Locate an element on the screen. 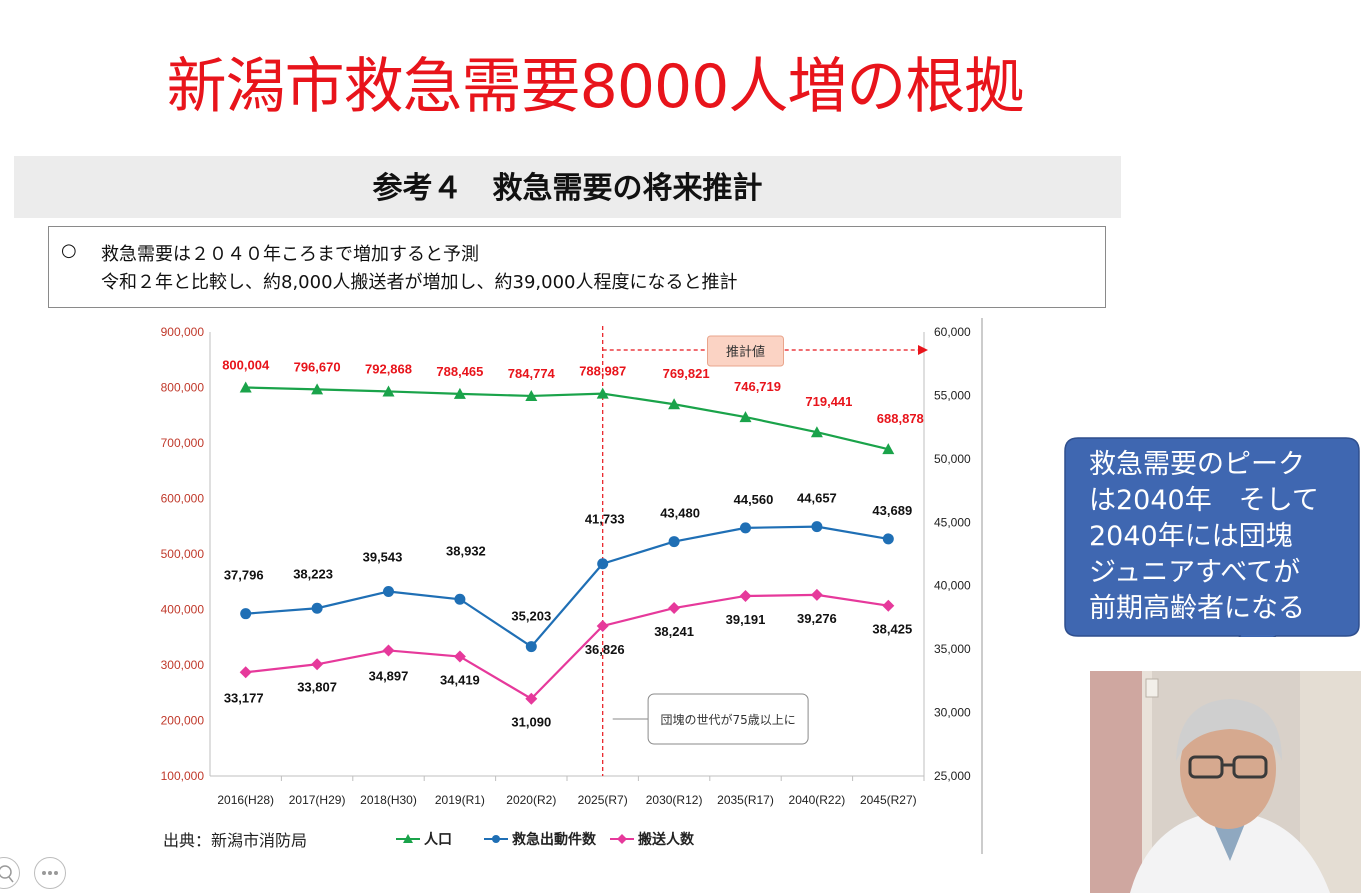 This screenshot has height=893, width=1361. left-tick-label: 900,000 is located at coordinates (183, 332).